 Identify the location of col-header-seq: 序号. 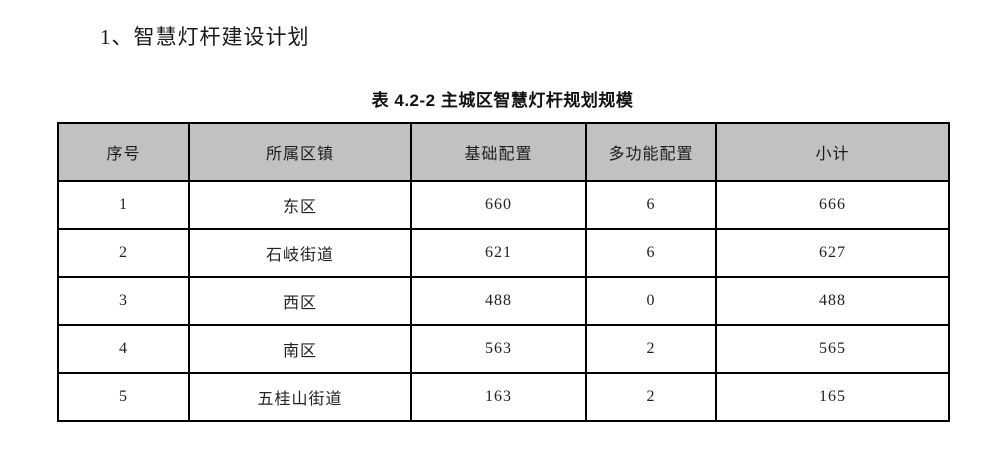
(123, 152).